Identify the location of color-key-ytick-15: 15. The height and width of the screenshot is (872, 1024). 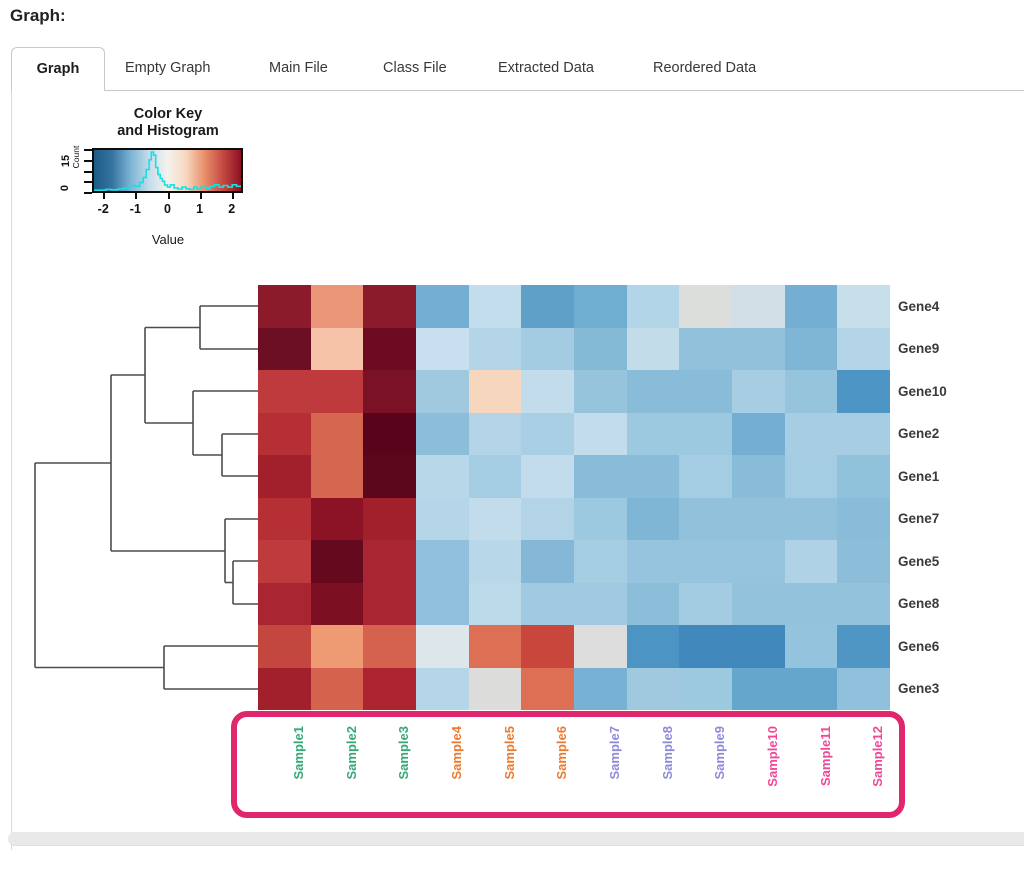
(66, 161).